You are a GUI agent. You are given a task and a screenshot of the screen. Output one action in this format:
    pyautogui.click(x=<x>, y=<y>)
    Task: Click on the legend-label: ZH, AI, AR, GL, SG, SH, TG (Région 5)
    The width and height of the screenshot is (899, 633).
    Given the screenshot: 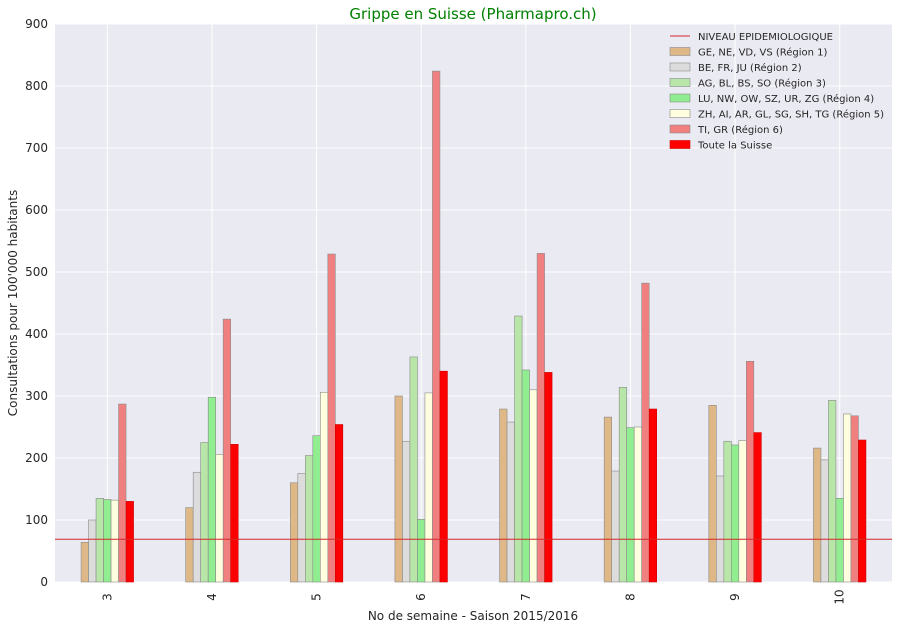 What is the action you would take?
    pyautogui.click(x=791, y=115)
    